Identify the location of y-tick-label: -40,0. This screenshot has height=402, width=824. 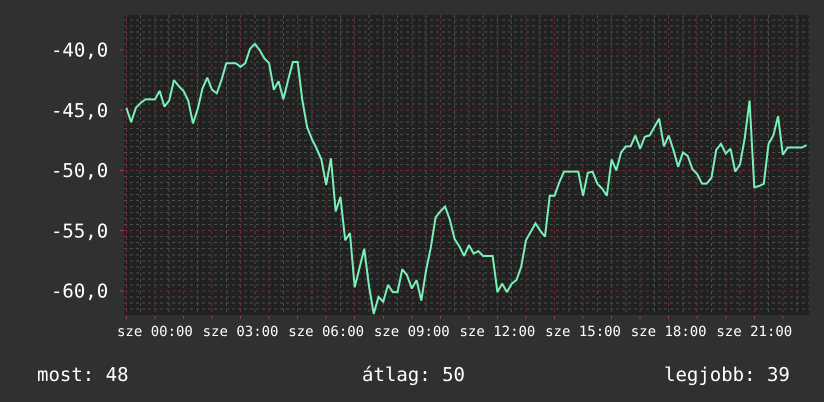
(79, 51).